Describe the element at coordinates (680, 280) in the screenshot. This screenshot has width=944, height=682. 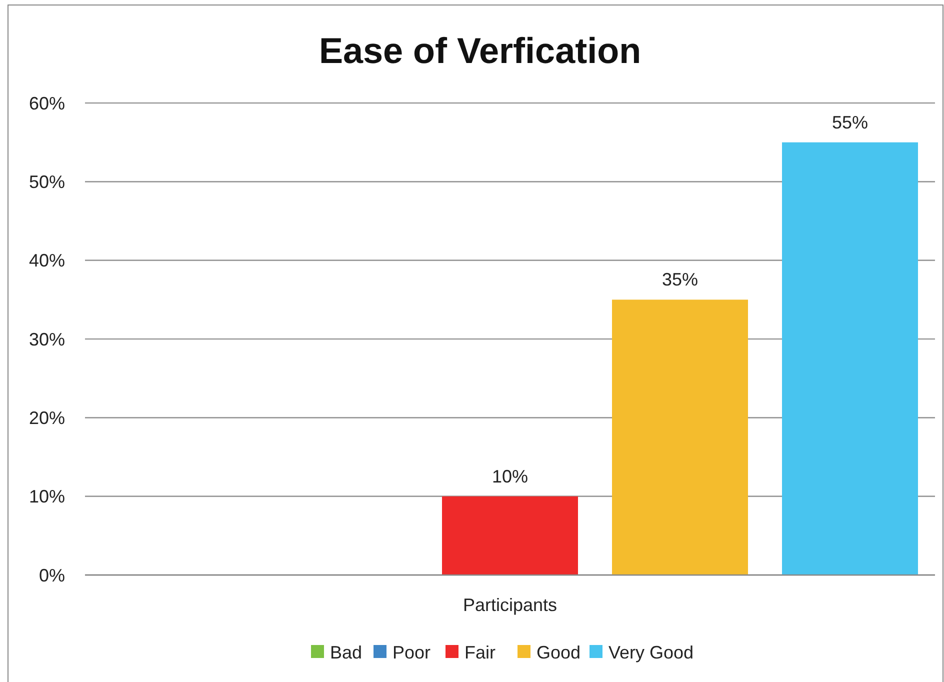
I see `data-label: 35%` at that location.